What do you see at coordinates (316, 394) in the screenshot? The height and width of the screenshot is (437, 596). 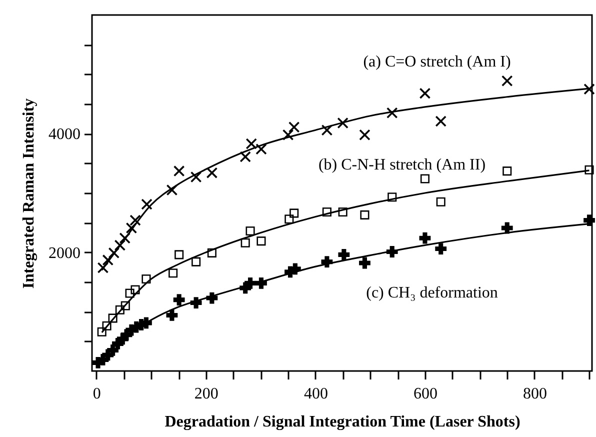 I see `x-tick-label: 400` at bounding box center [316, 394].